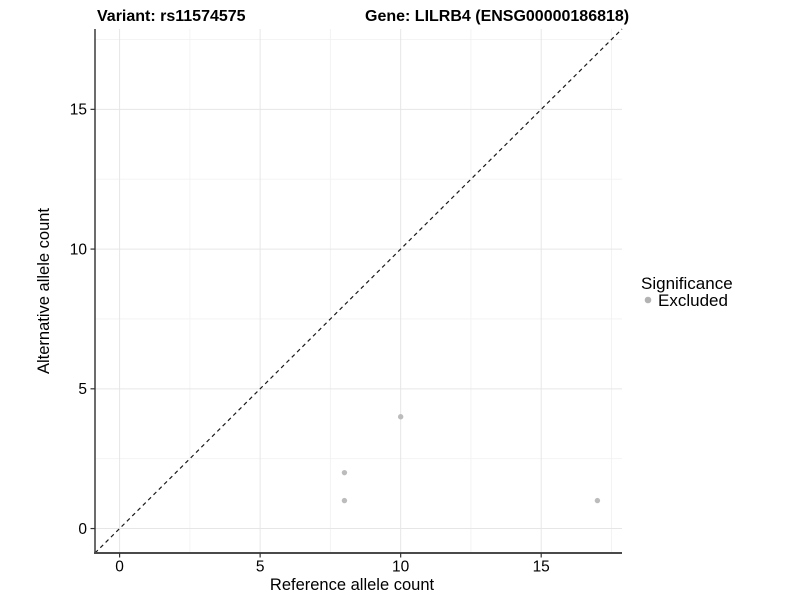  Describe the element at coordinates (648, 300) in the screenshot. I see `legend-key-excluded-point-icon` at that location.